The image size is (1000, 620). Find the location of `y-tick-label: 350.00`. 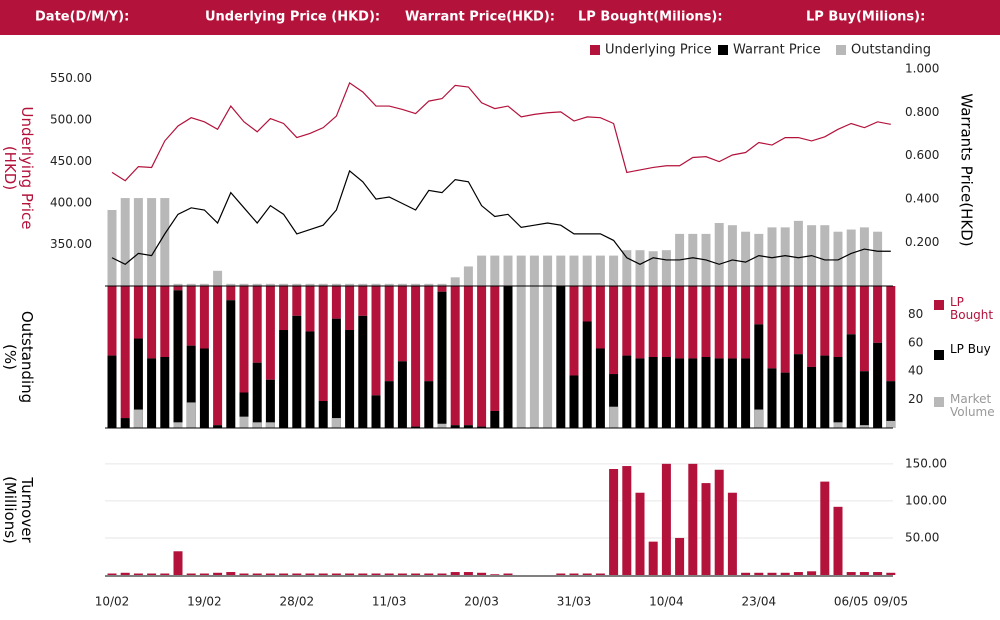

y-tick-label: 350.00 is located at coordinates (71, 244).